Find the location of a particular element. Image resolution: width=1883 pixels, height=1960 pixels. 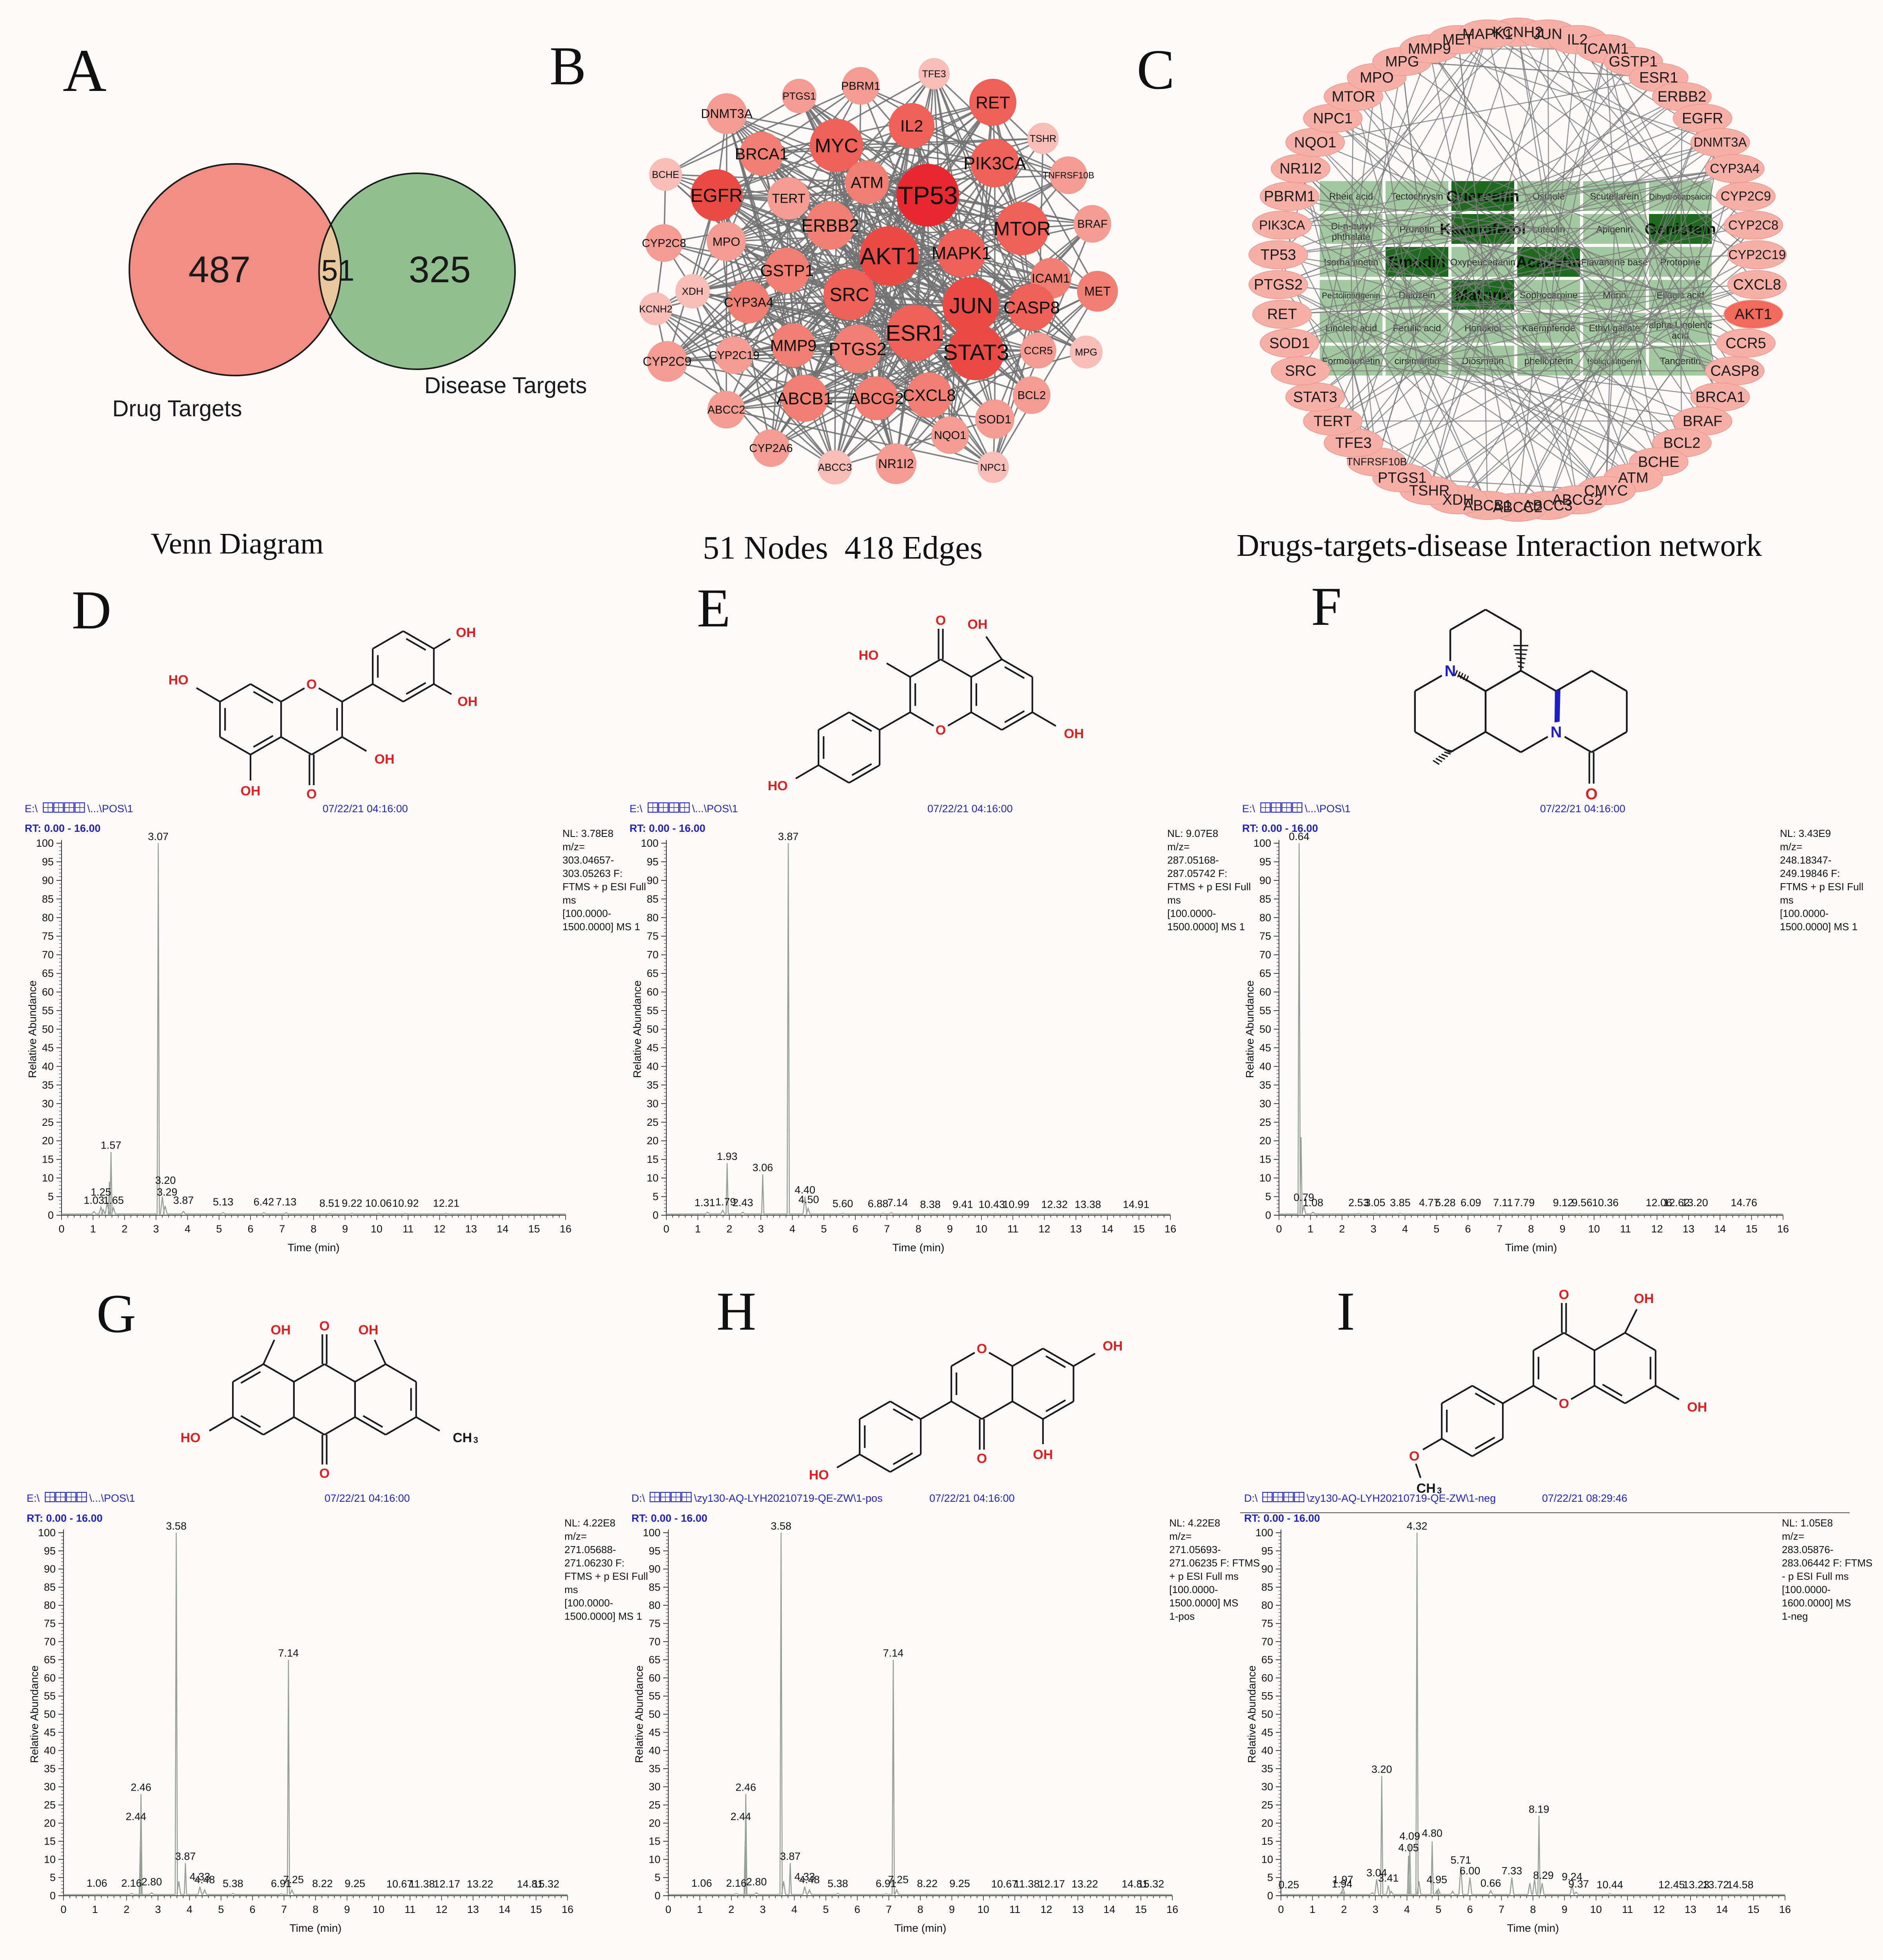

svg-text: 3.87 is located at coordinates (791, 1856).